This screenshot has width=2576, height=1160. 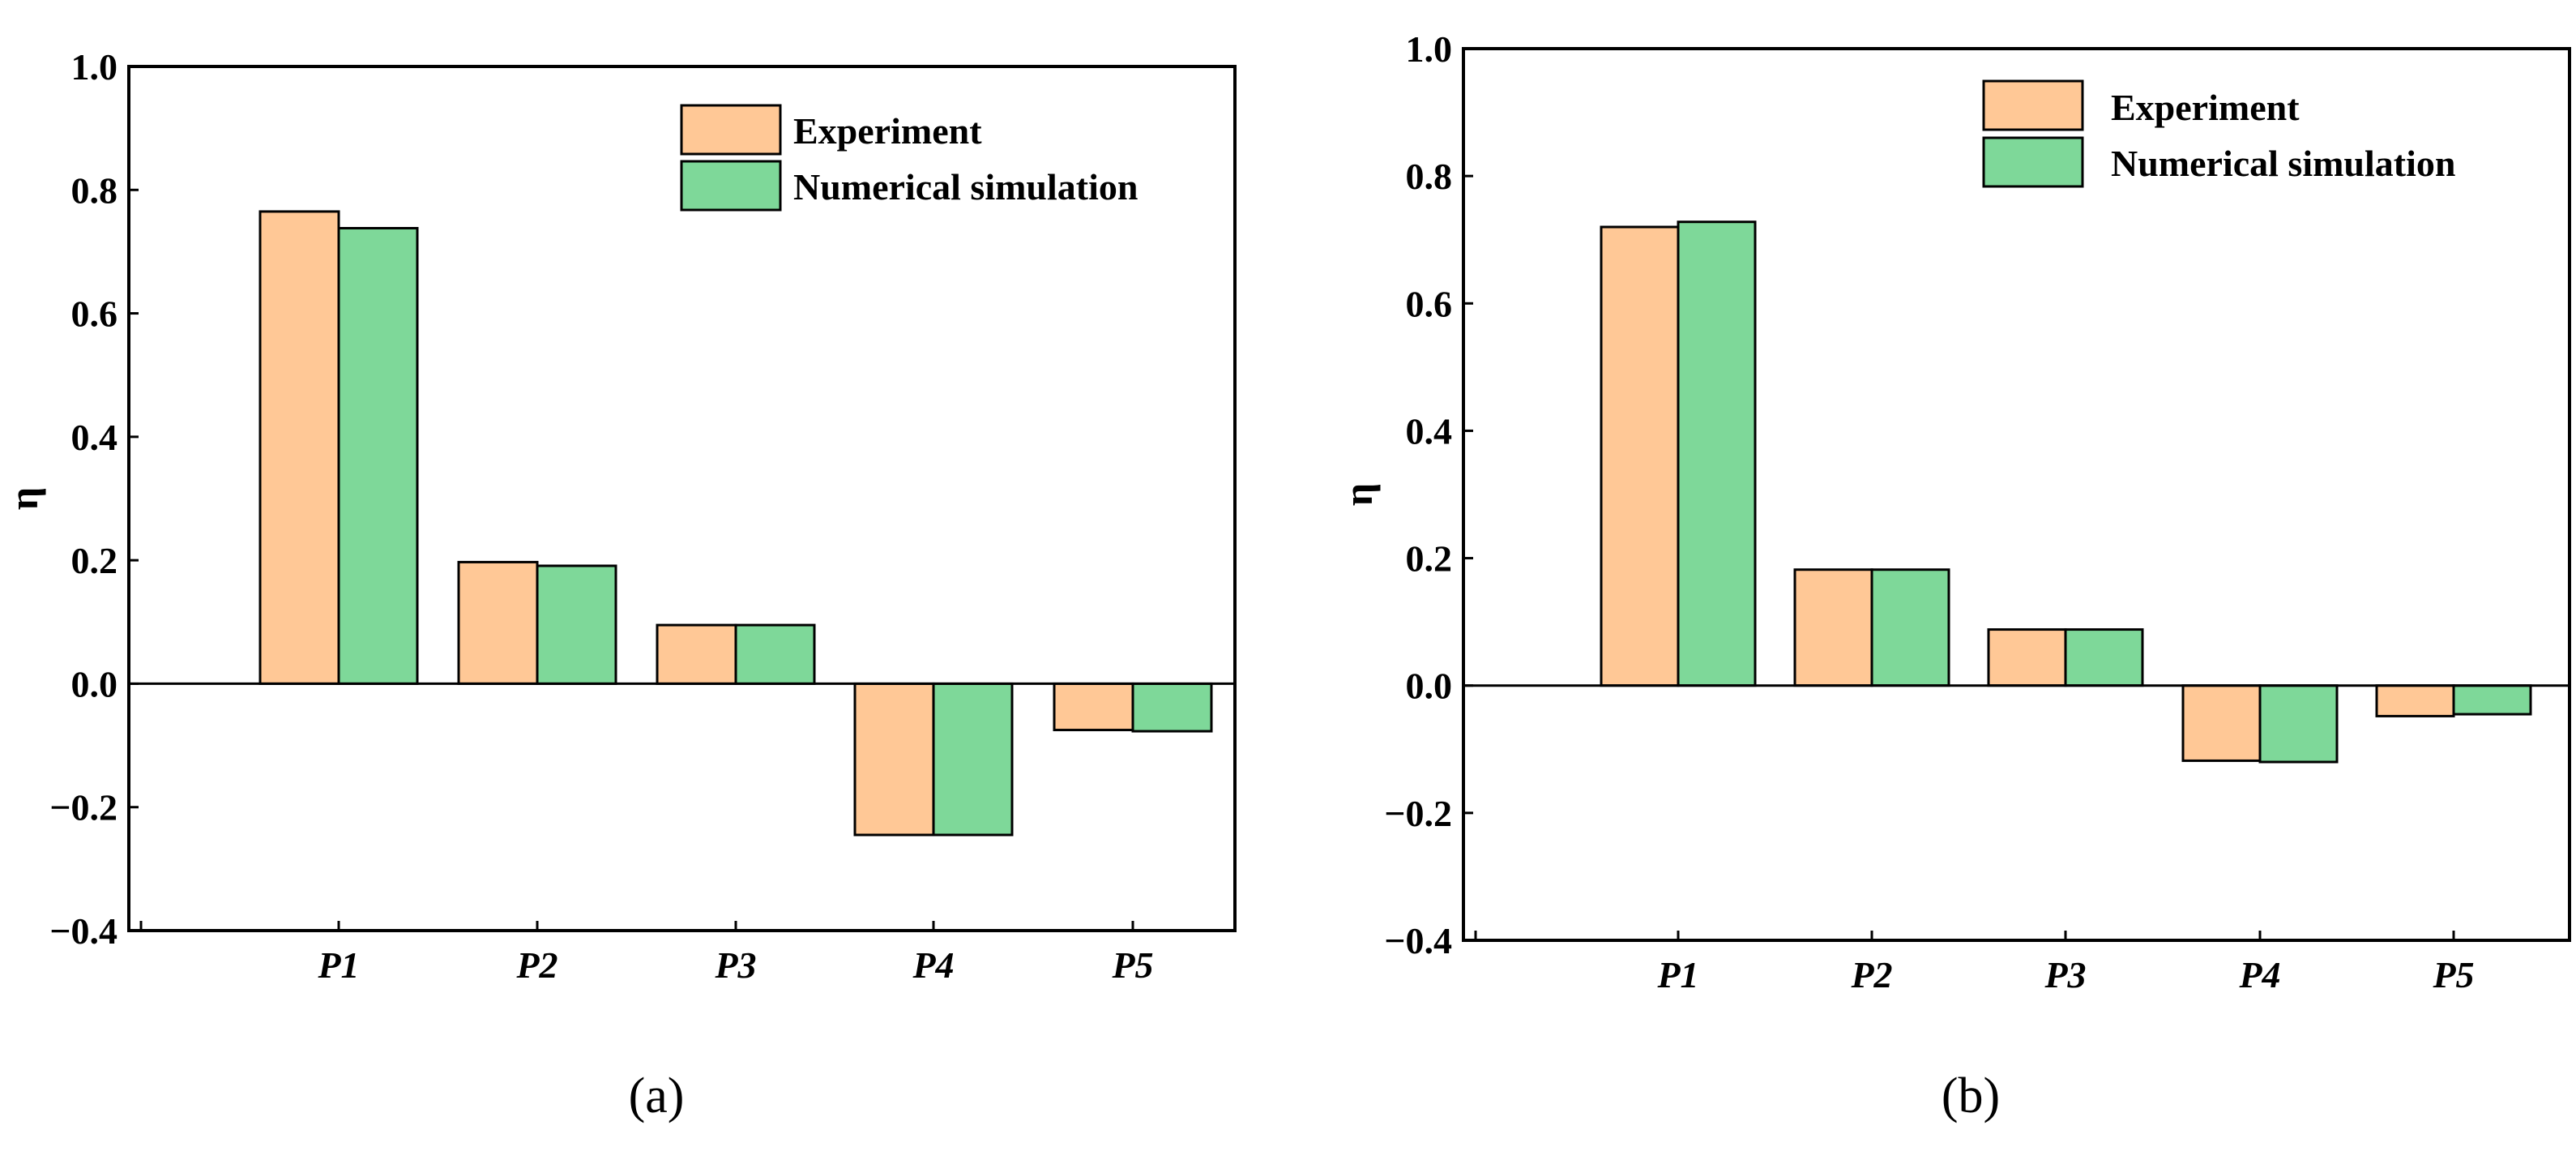 What do you see at coordinates (657, 1096) in the screenshot?
I see `chart-a-panel-label: (a)` at bounding box center [657, 1096].